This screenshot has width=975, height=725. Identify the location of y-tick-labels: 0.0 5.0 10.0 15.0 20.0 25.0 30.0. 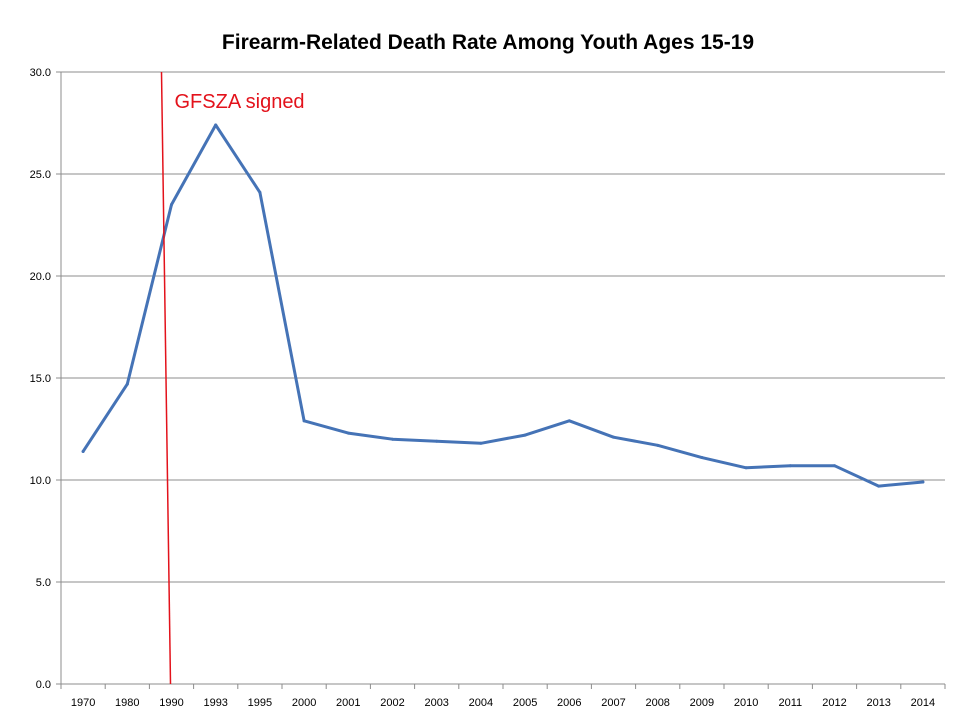
(40, 379).